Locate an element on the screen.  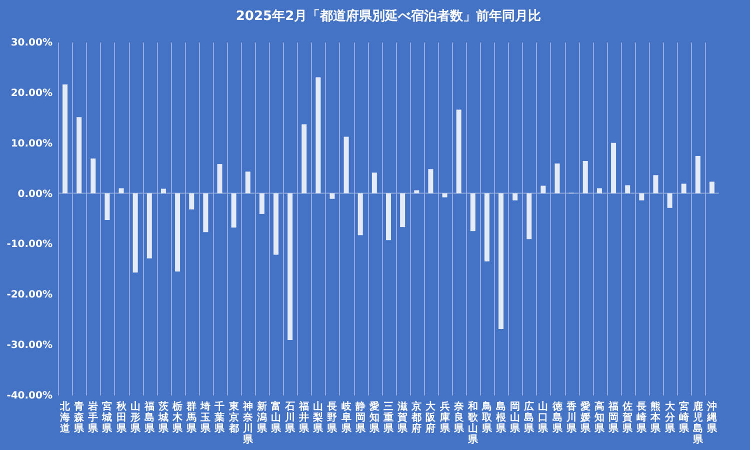
x-tick-label: 千葉県 is located at coordinates (220, 417).